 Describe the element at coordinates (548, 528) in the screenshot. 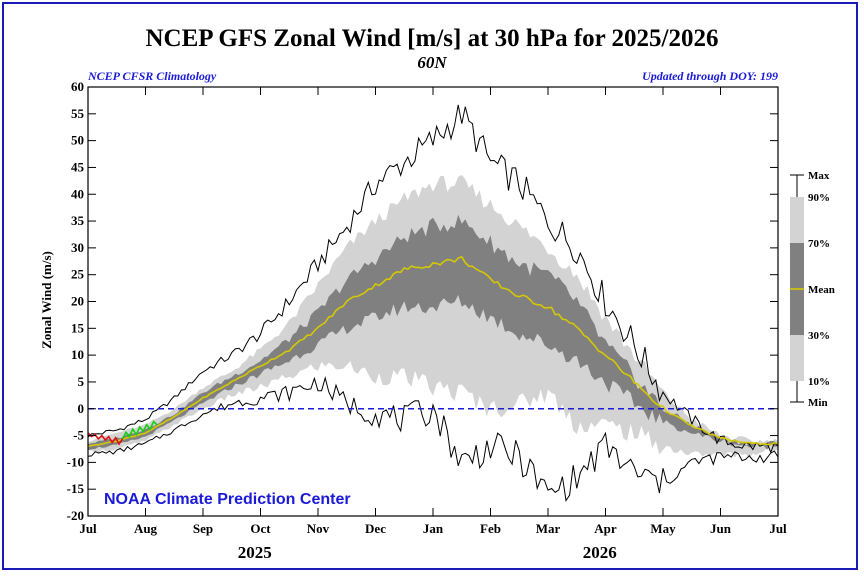

I see `x-tick-label: Mar` at that location.